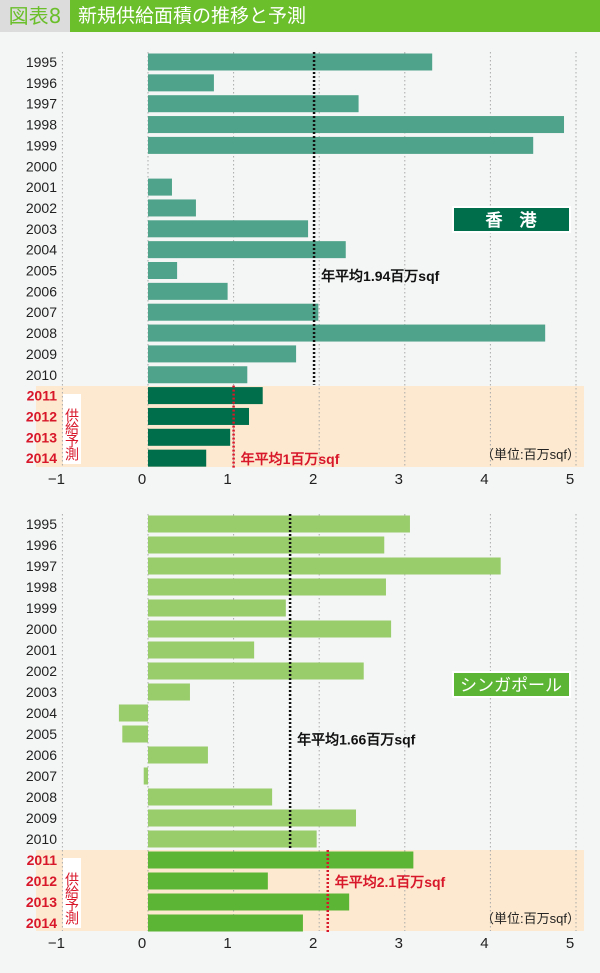 This screenshot has height=973, width=600. What do you see at coordinates (290, 459) in the screenshot?
I see `average-label: 年平均1百万sqf` at bounding box center [290, 459].